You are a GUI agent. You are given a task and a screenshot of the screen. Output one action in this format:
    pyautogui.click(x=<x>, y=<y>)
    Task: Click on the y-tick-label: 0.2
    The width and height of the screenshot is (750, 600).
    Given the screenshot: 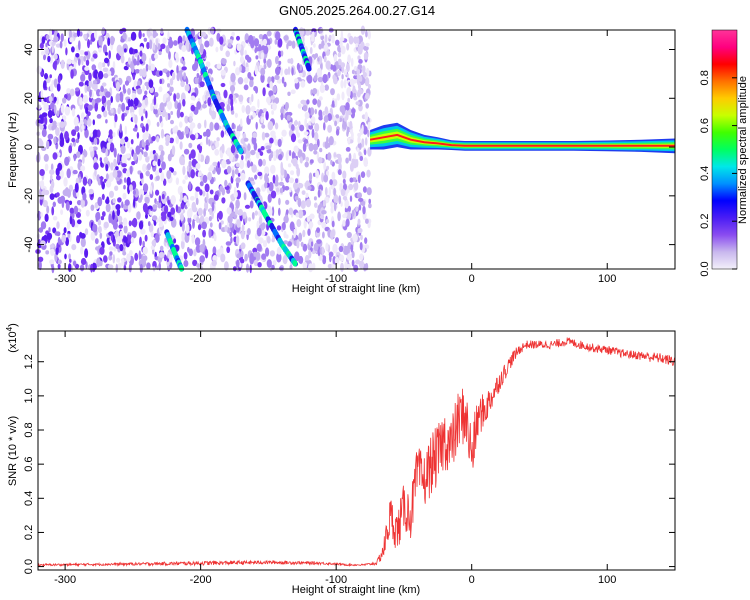 What is the action you would take?
    pyautogui.click(x=29, y=532)
    